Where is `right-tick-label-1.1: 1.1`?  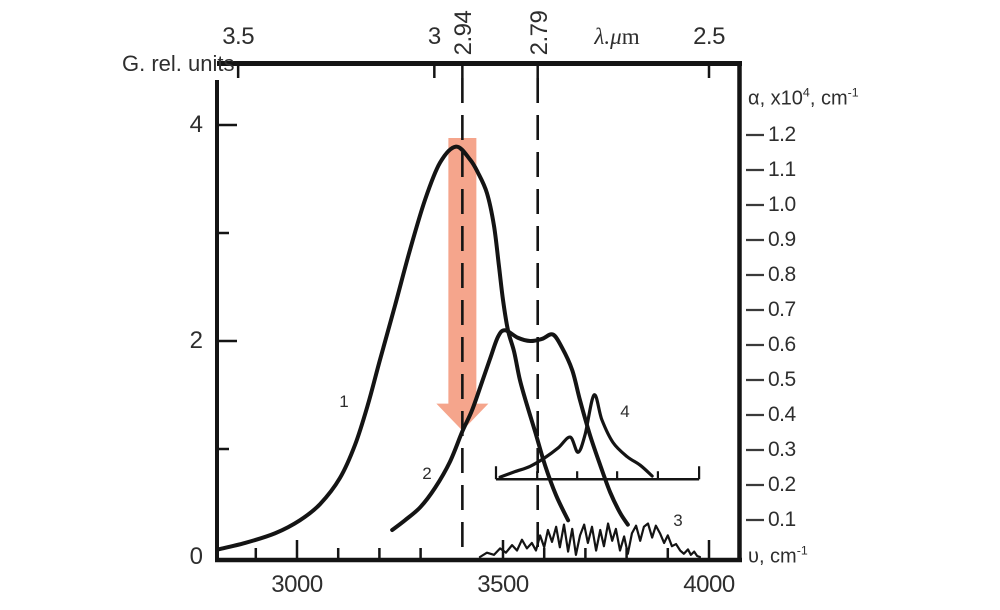 right-tick-label-1.1: 1.1 is located at coordinates (782, 169).